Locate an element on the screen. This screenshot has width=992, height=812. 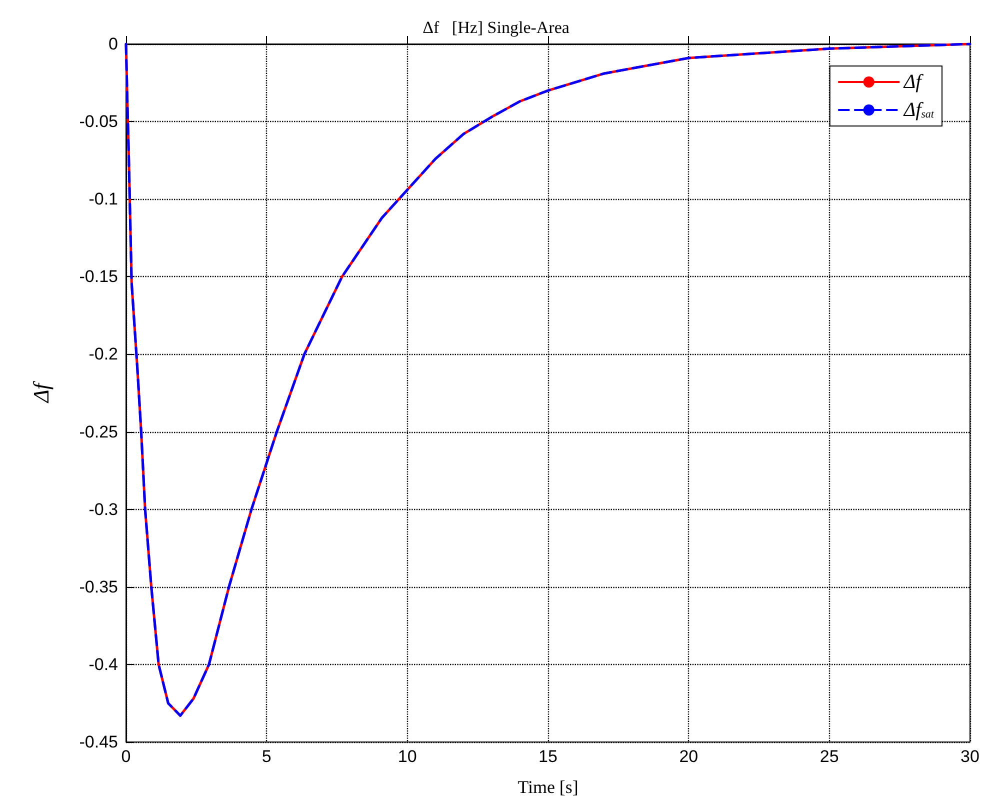
y-tick-label: -0.4 is located at coordinates (103, 664).